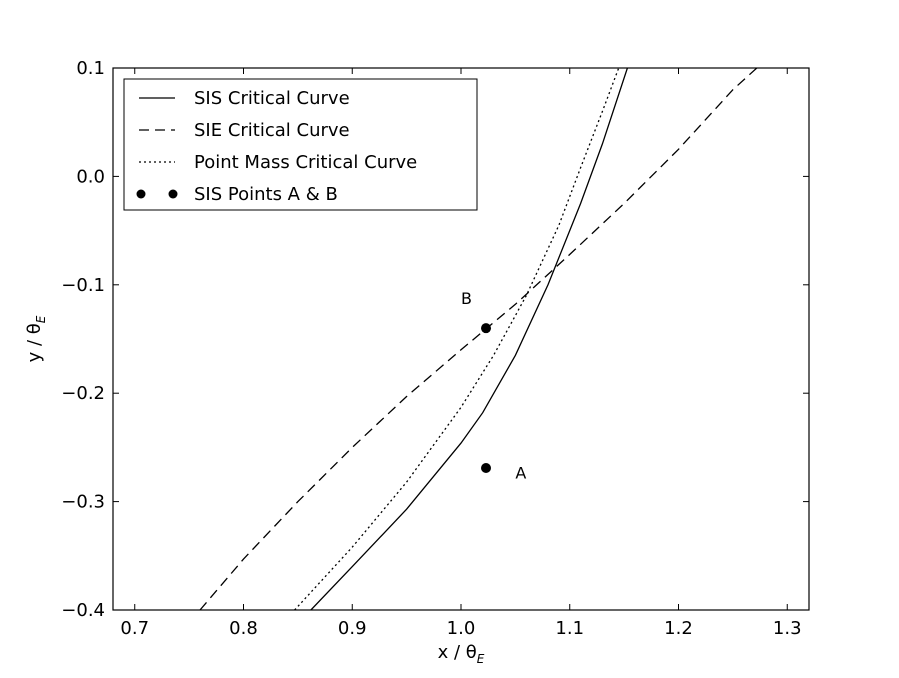  Describe the element at coordinates (466, 298) in the screenshot. I see `point-label: B` at that location.